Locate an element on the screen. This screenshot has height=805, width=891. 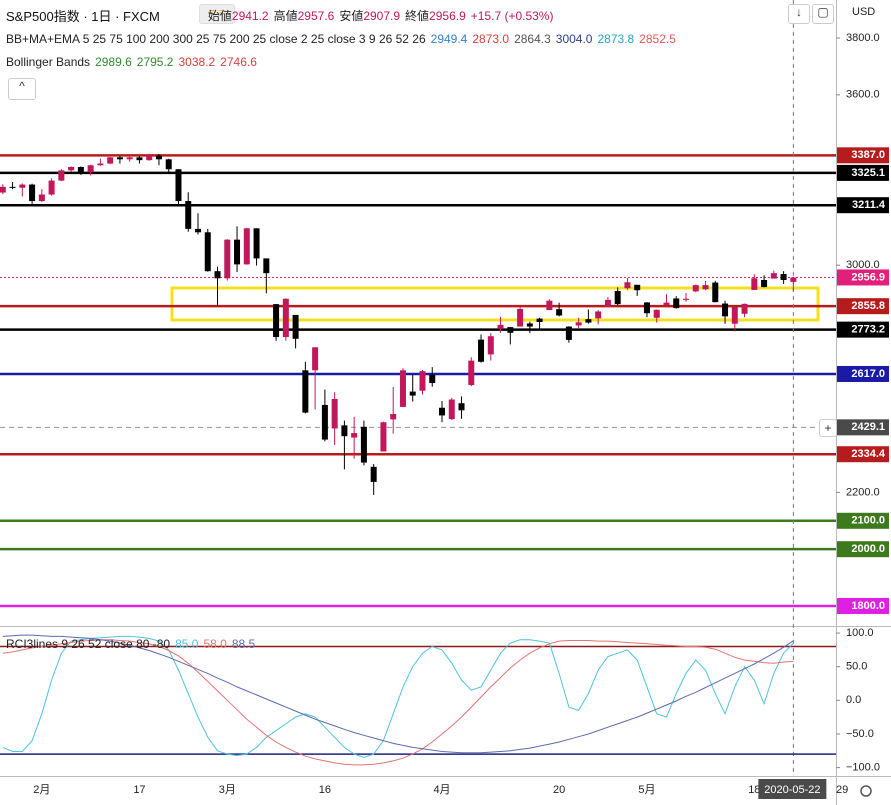
indicator-value: 2873.8 is located at coordinates (616, 39).